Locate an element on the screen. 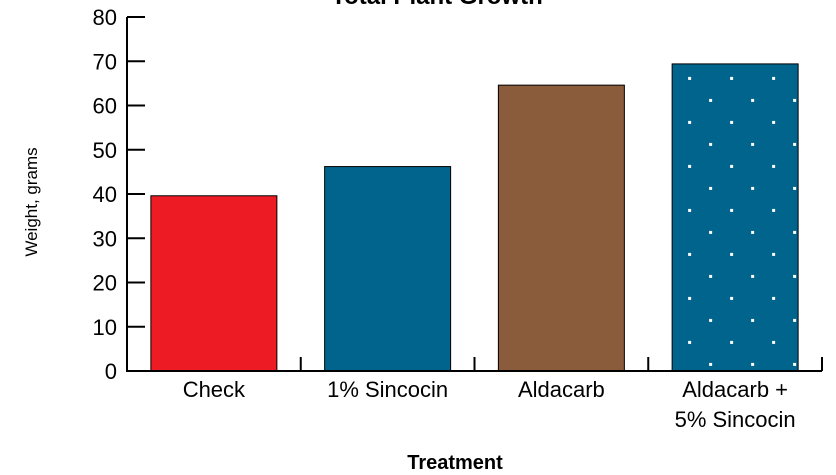  bar-dot-pattern is located at coordinates (735, 217).